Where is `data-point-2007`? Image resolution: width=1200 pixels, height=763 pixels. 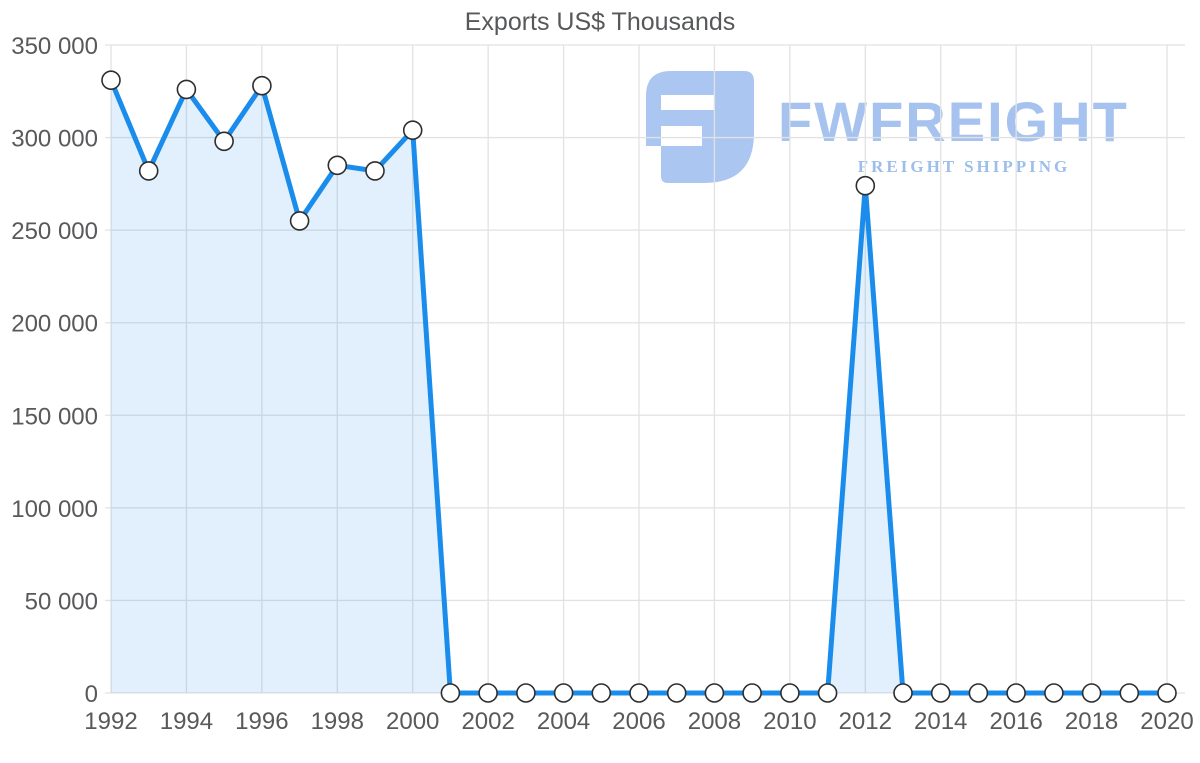
data-point-2007 is located at coordinates (676, 693).